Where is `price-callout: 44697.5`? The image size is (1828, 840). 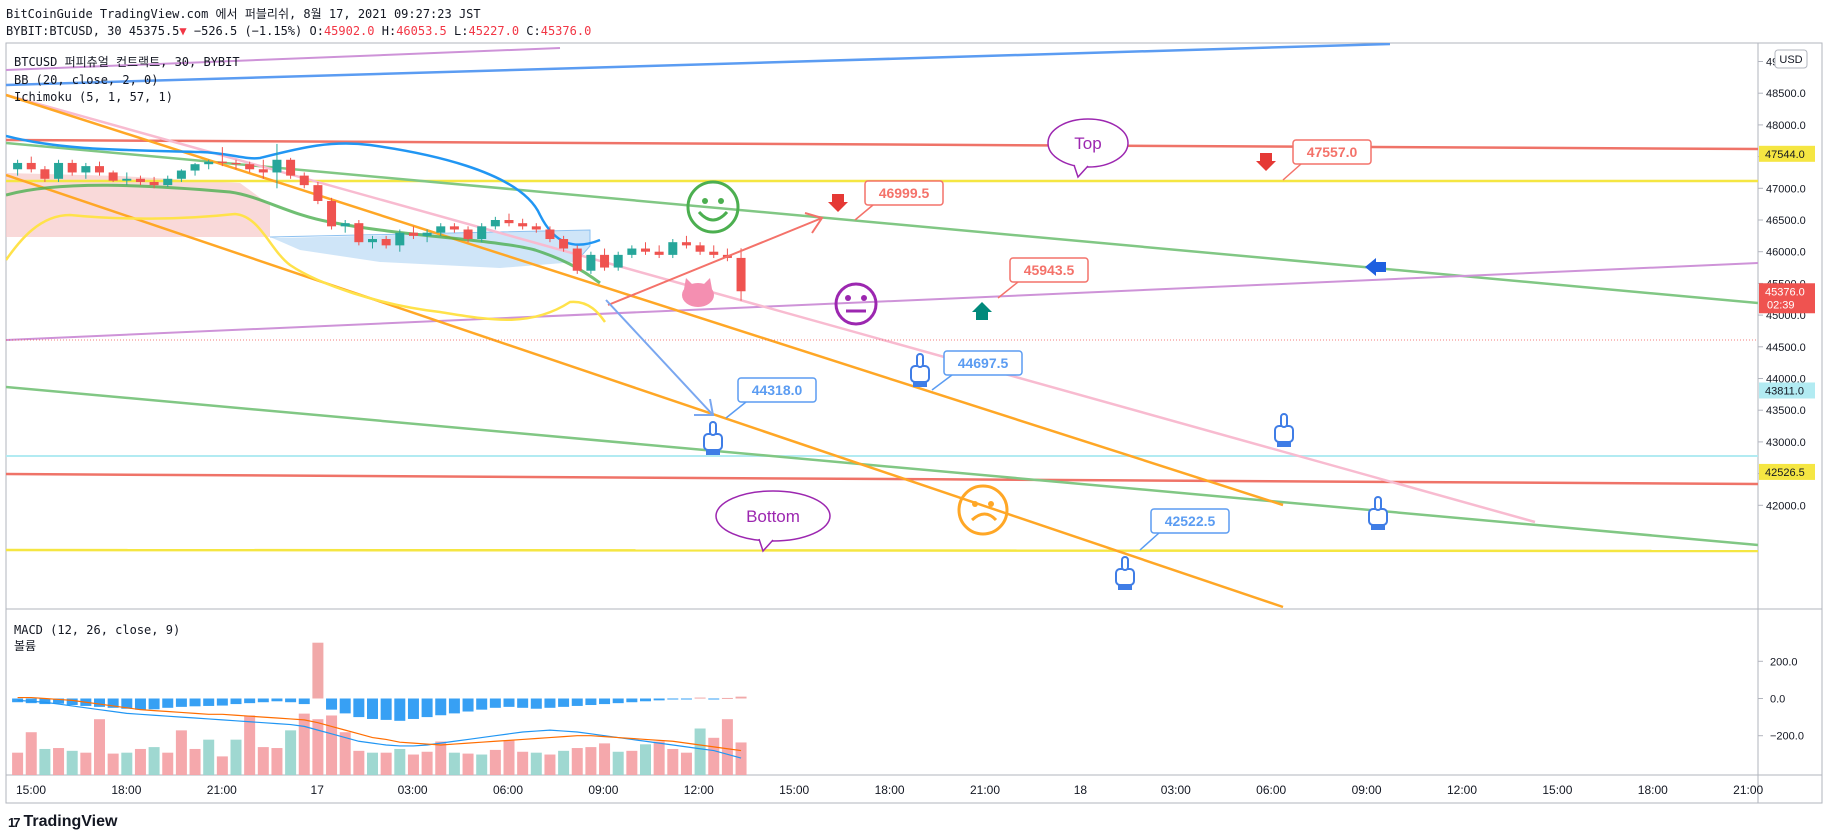 price-callout: 44697.5 is located at coordinates (977, 370).